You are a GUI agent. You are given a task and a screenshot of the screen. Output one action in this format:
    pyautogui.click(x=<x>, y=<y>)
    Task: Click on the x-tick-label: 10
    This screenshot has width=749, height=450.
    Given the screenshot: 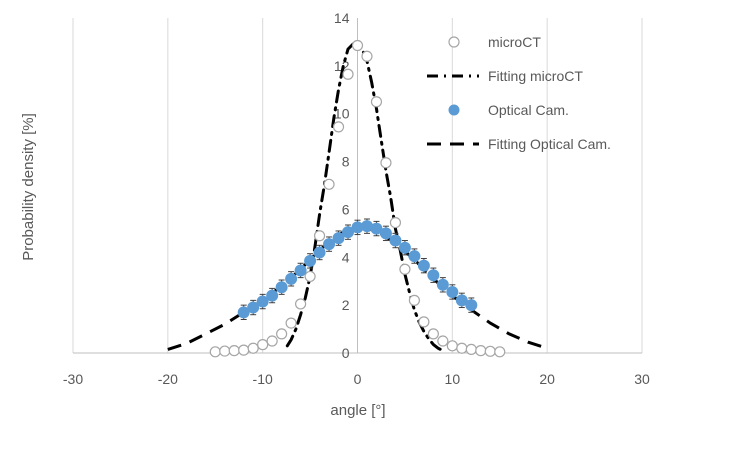 What is the action you would take?
    pyautogui.click(x=453, y=379)
    